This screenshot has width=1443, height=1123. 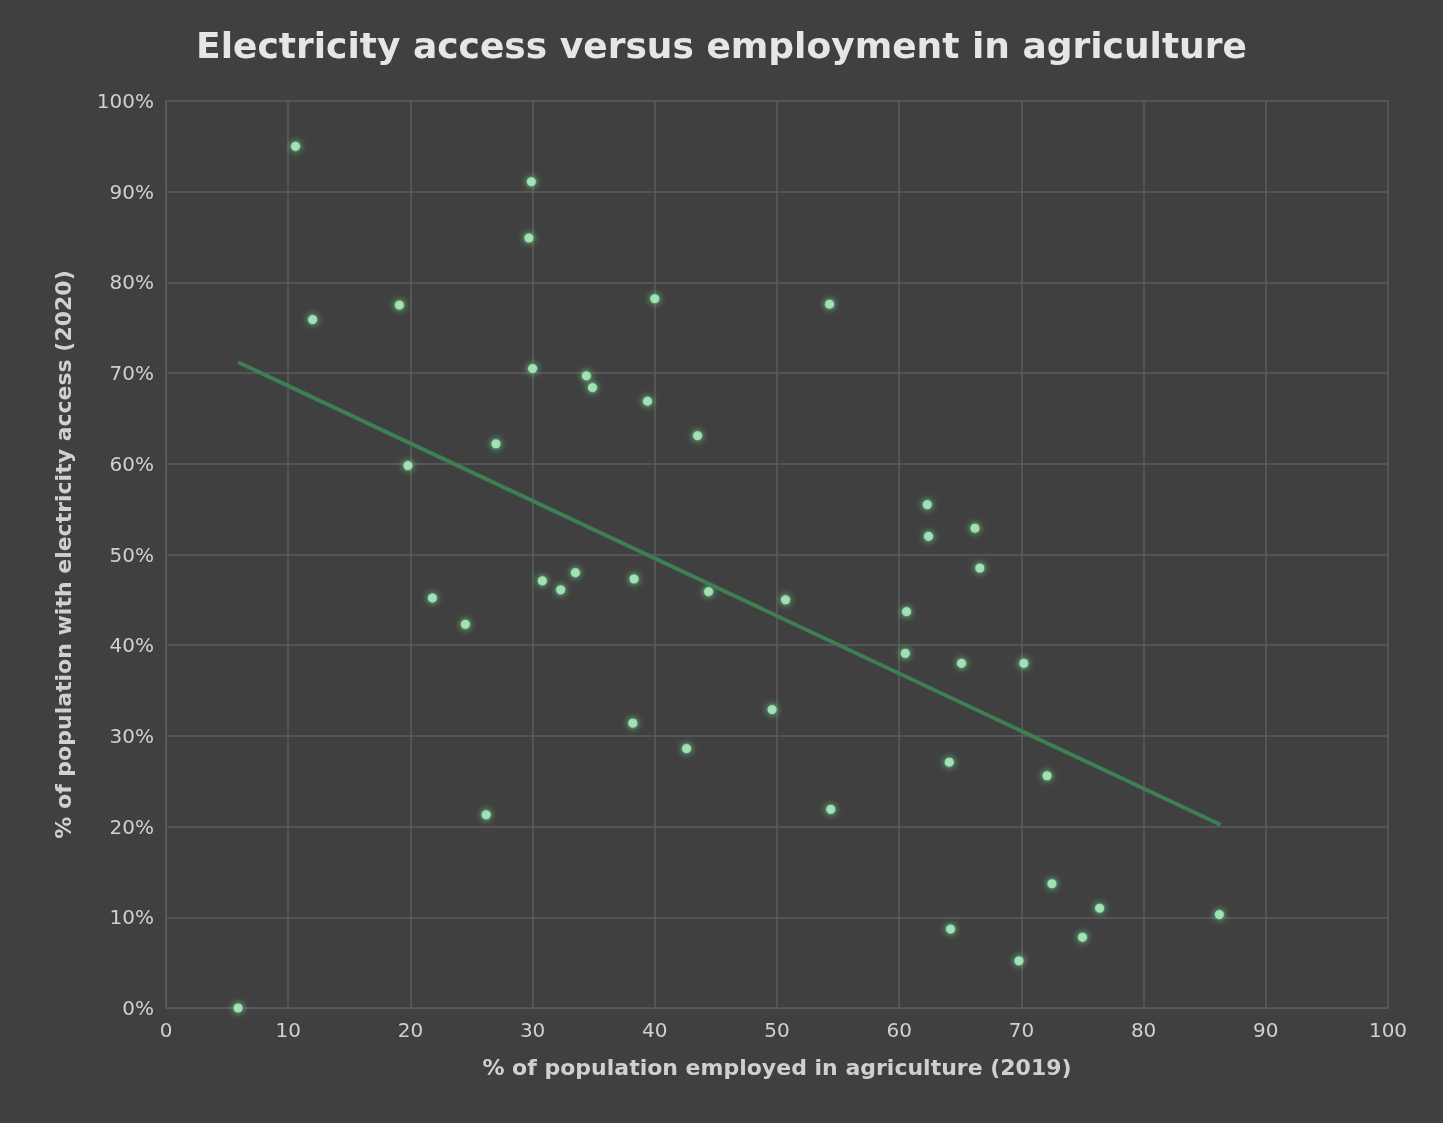 What do you see at coordinates (166, 1030) in the screenshot?
I see `x-tick-label: 0` at bounding box center [166, 1030].